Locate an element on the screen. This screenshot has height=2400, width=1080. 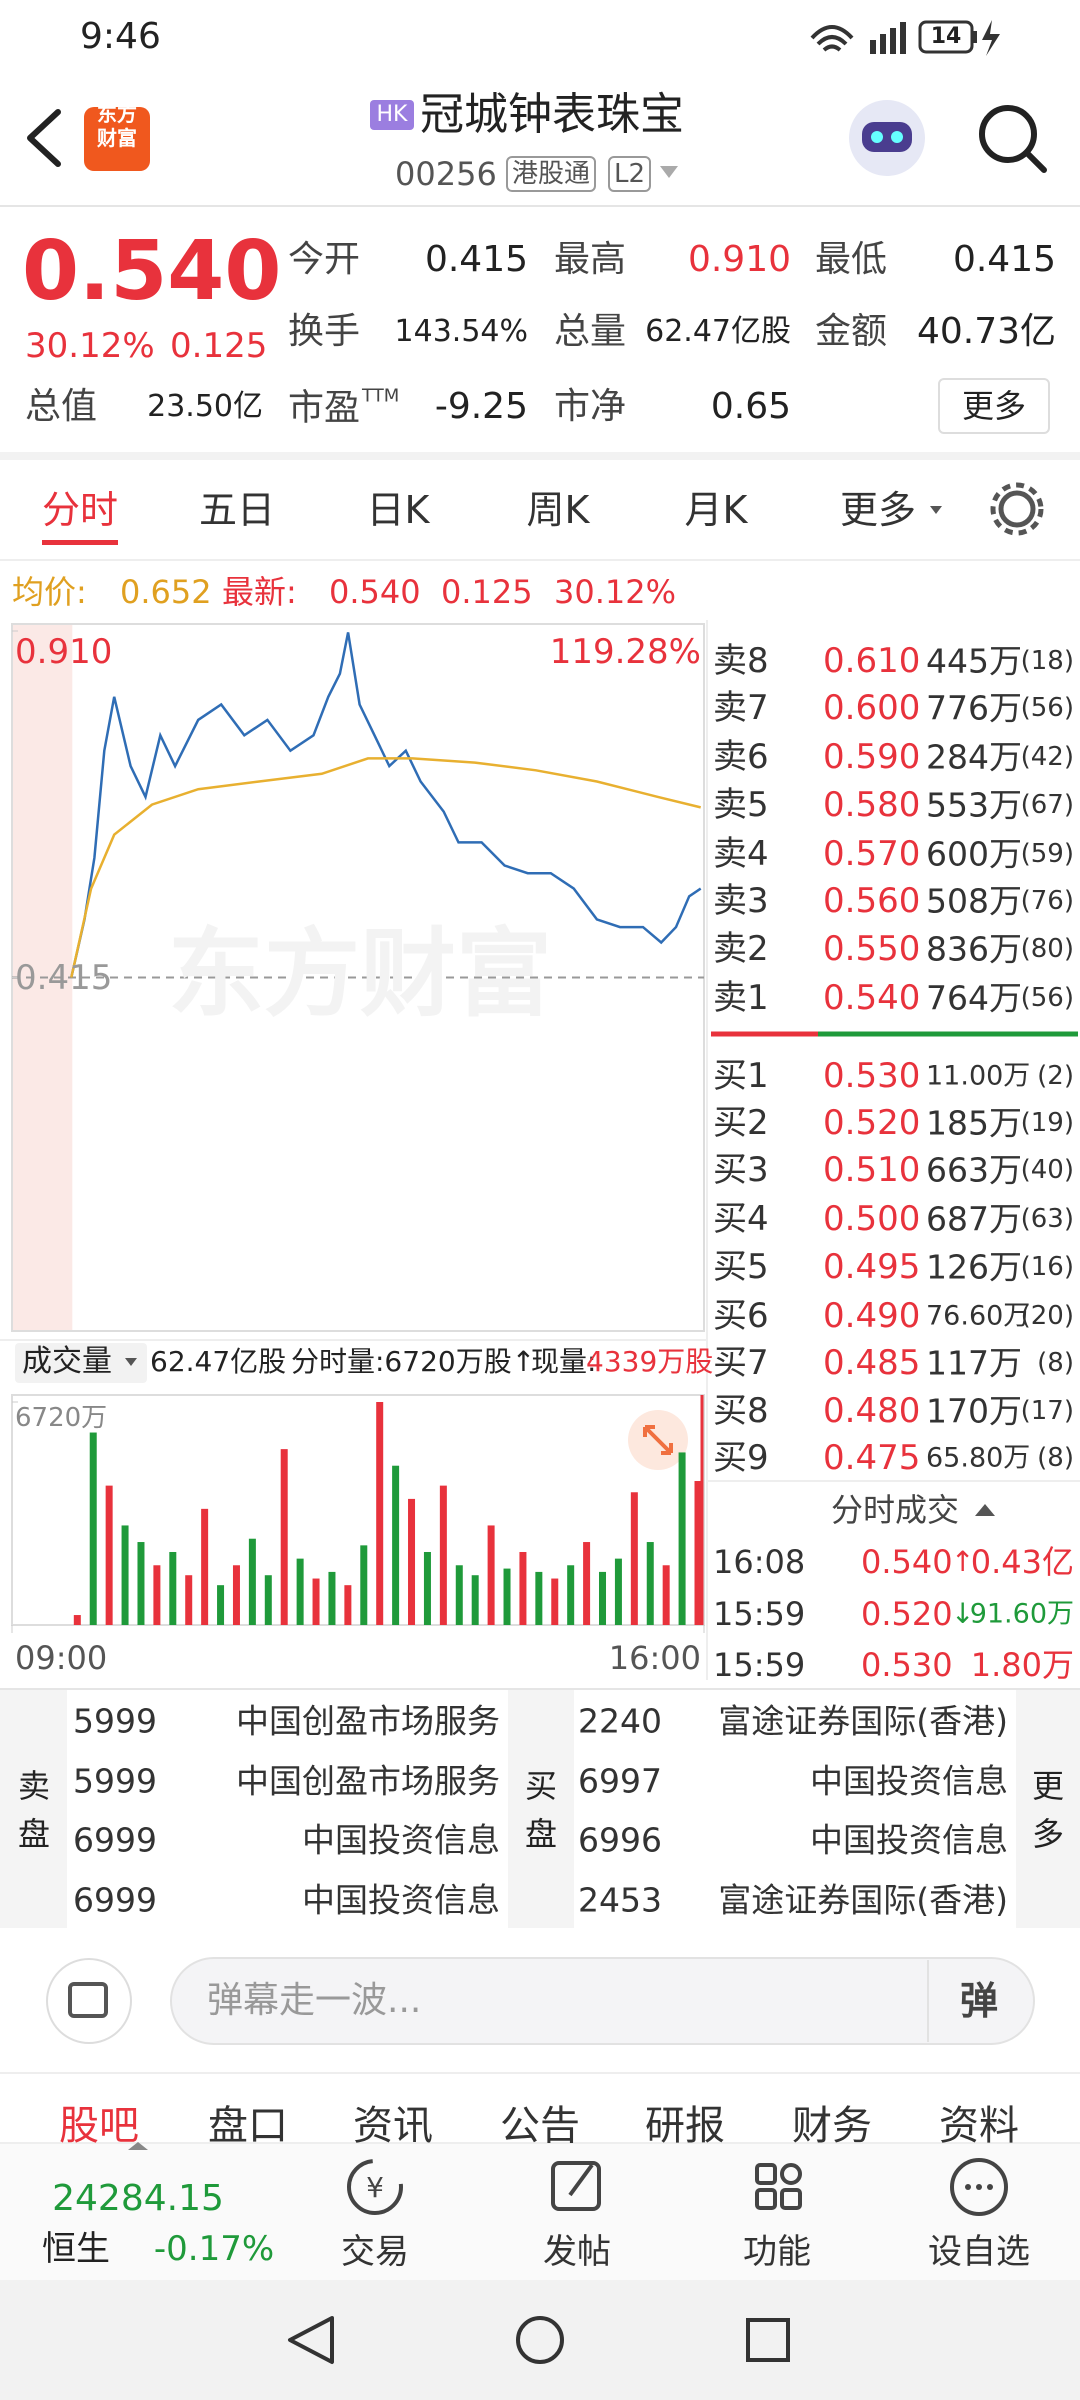
stat-label: 市盈 TTM is located at coordinates (344, 407).